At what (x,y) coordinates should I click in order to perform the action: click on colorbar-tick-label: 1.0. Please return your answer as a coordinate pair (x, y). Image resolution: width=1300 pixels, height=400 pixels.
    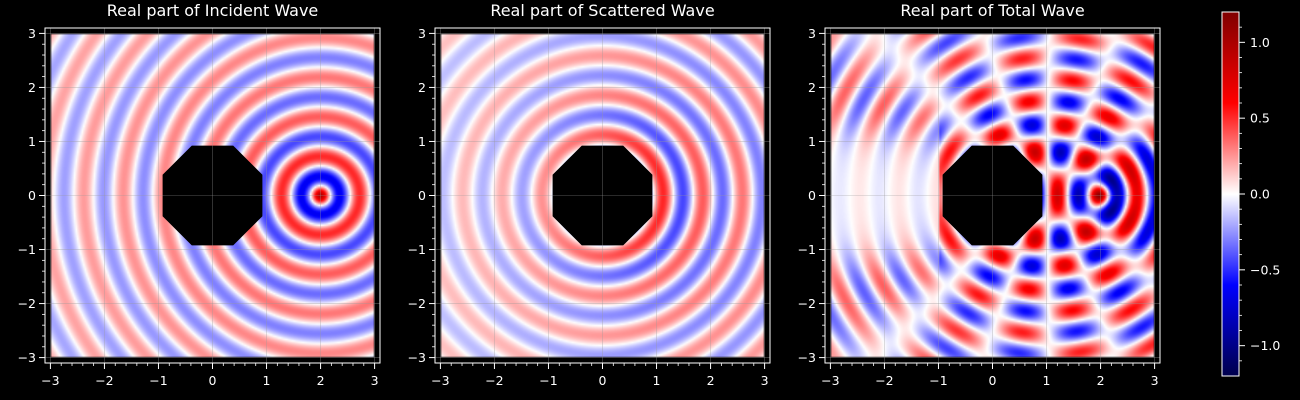
    Looking at the image, I should click on (1260, 42).